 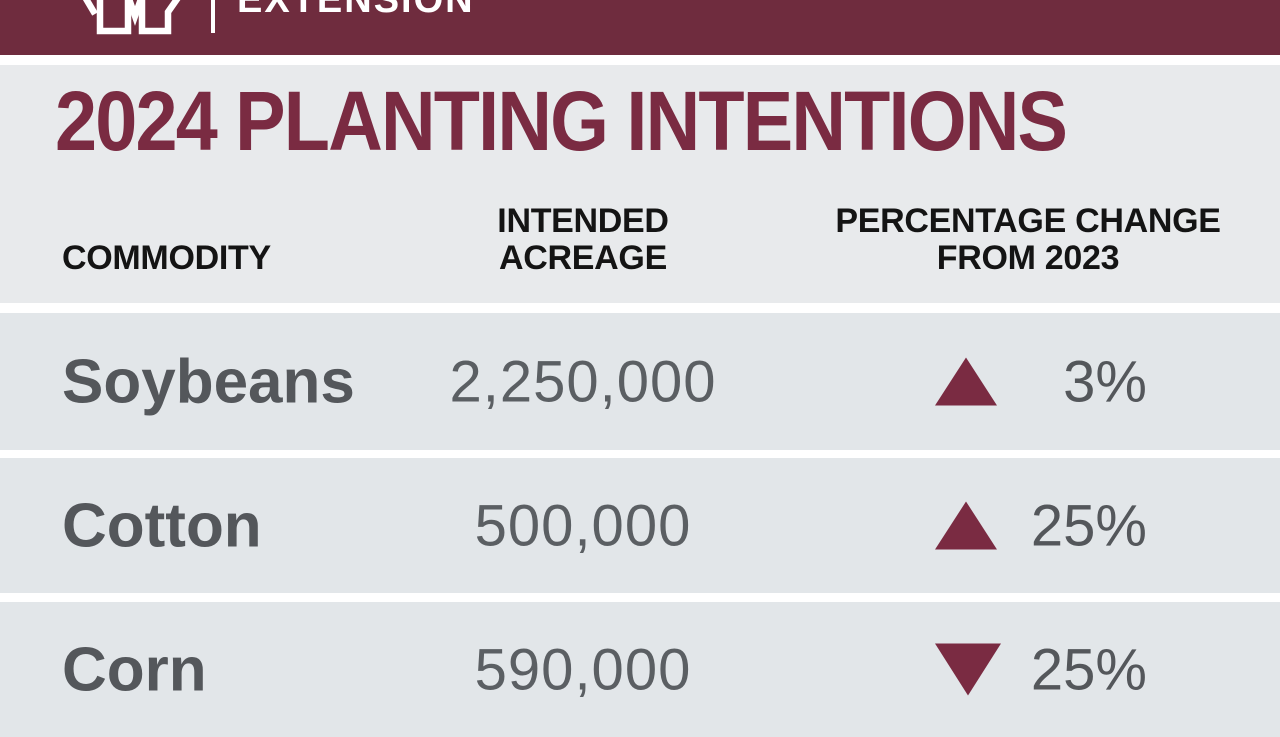 I want to click on column-header-commodity: COMMODITY, so click(x=166, y=258).